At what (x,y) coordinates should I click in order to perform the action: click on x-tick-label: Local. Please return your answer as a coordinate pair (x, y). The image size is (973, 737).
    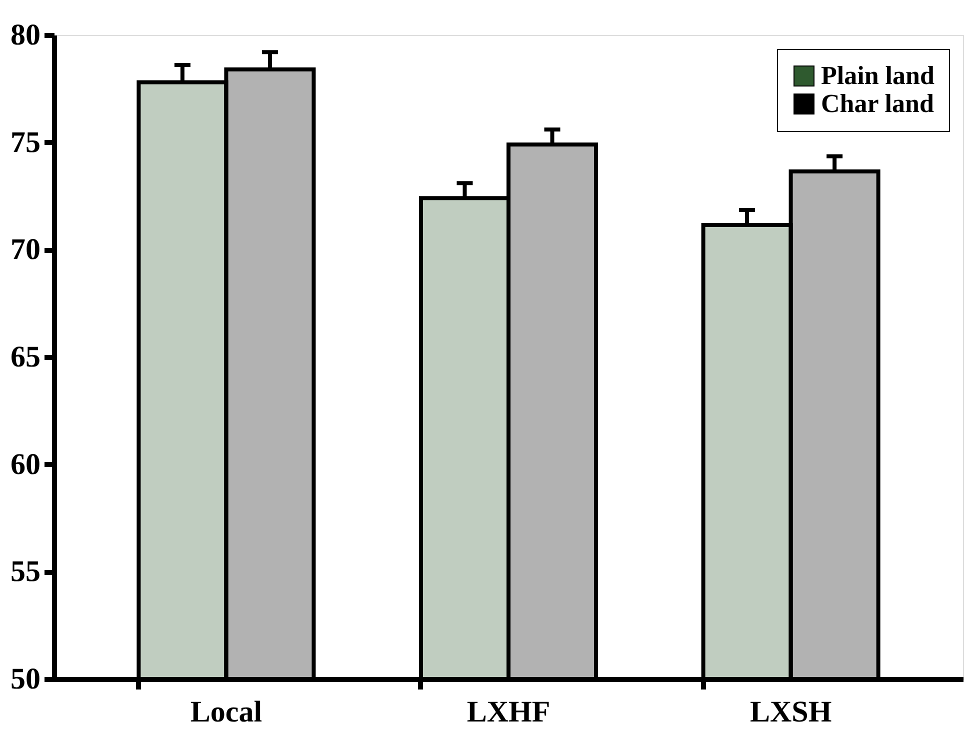
    Looking at the image, I should click on (226, 712).